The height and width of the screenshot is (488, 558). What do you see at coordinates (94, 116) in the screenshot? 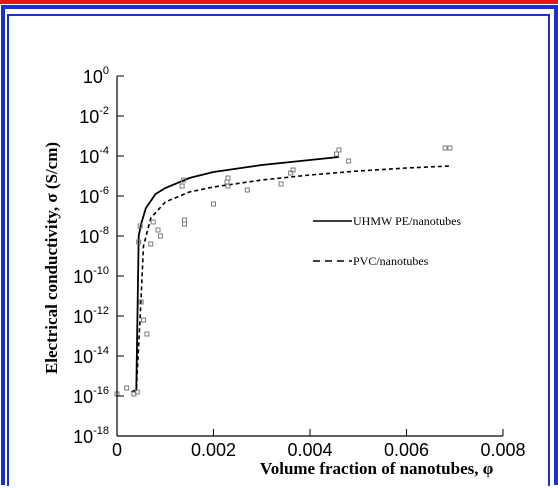
I see `y-tick-label: 10⁻²` at bounding box center [94, 116].